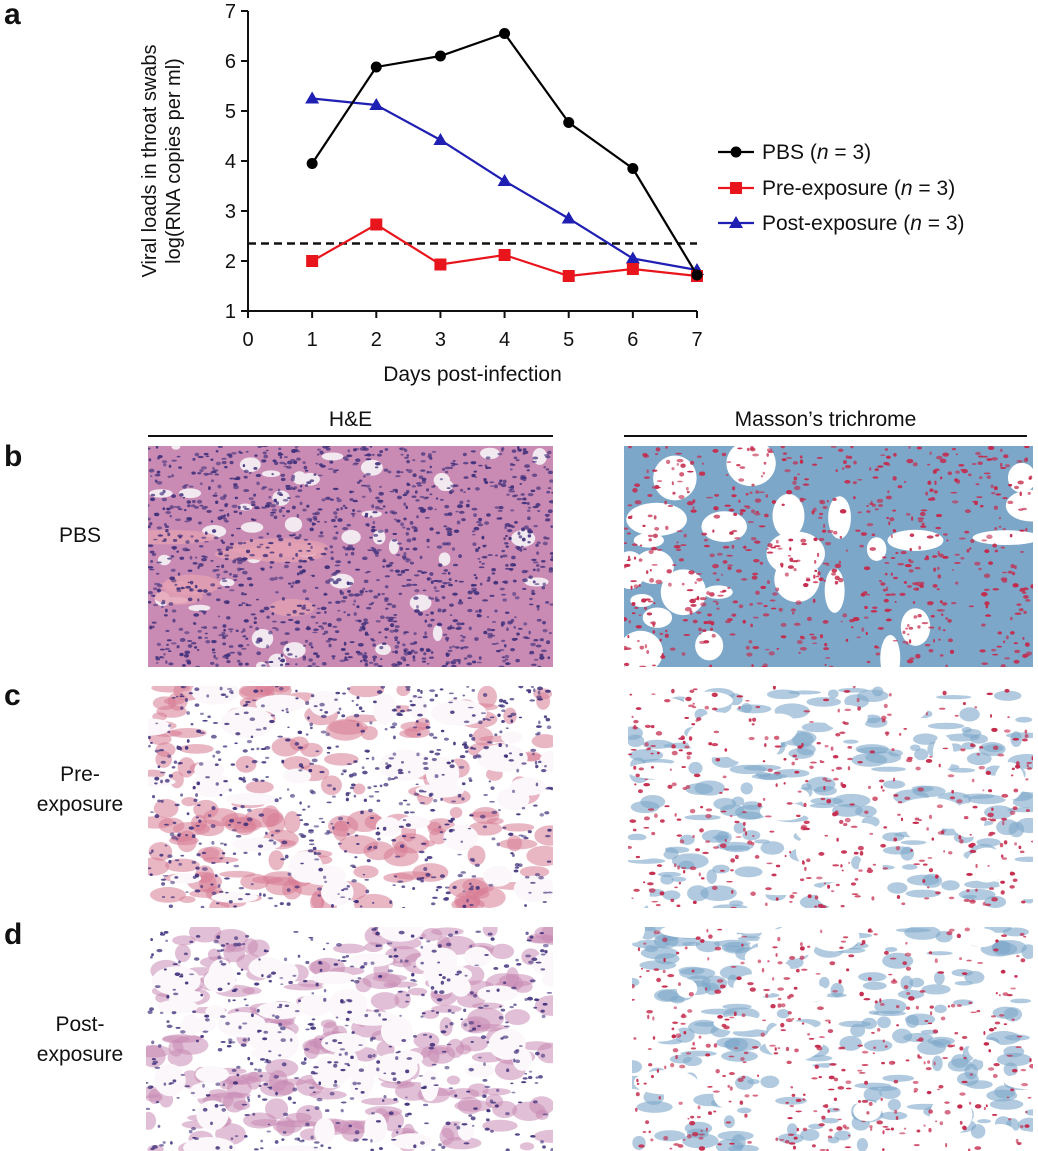  I want to click on column-rule-he, so click(350, 436).